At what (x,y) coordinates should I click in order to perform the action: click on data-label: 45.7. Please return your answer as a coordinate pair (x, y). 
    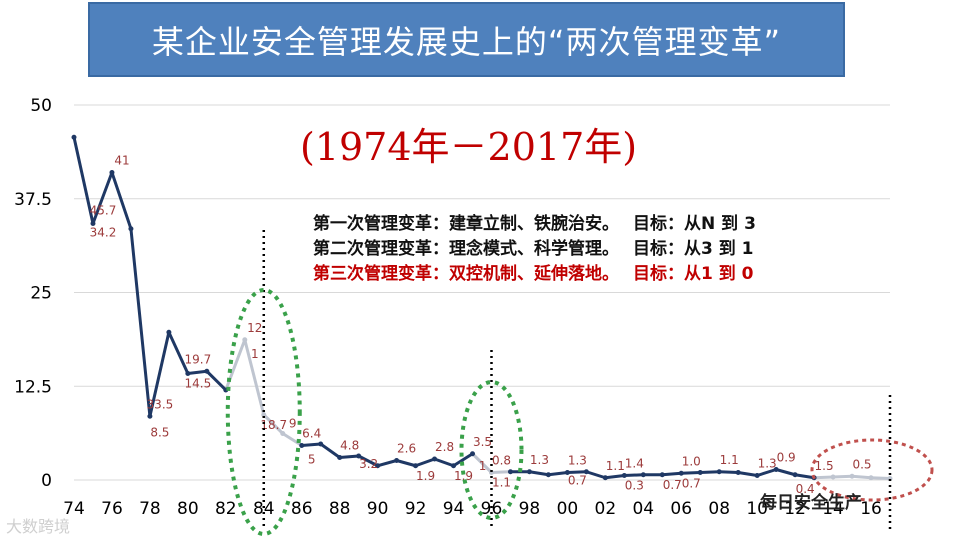
    Looking at the image, I should click on (103, 211).